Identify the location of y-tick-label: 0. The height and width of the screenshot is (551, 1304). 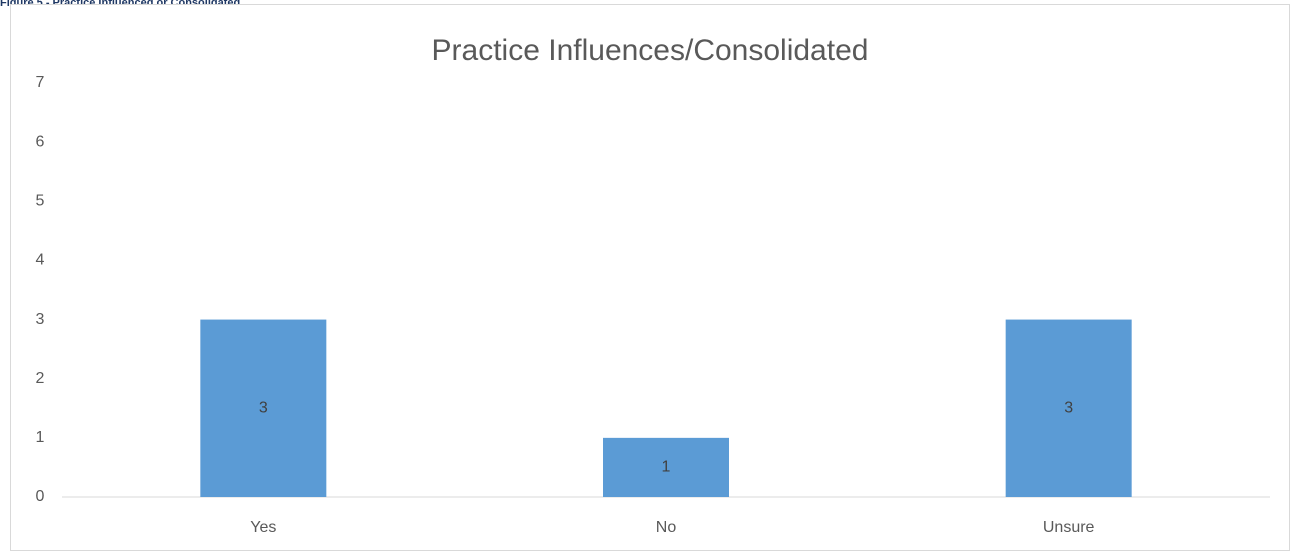
(40, 496).